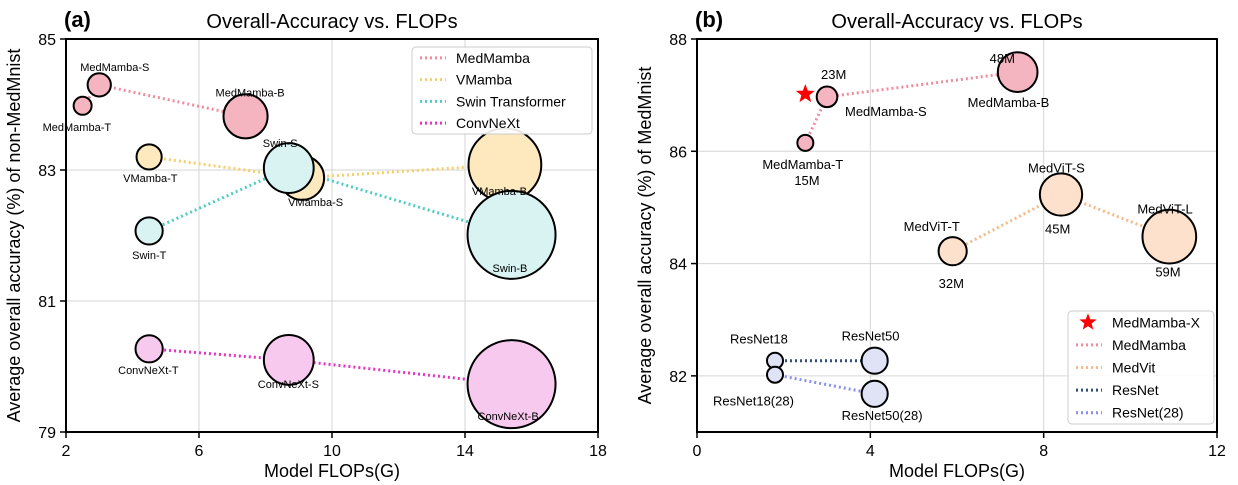 This screenshot has height=485, width=1238. Describe the element at coordinates (645, 236) in the screenshot. I see `y-axis-label: Average overall accuracy (%) of MedMnist` at that location.